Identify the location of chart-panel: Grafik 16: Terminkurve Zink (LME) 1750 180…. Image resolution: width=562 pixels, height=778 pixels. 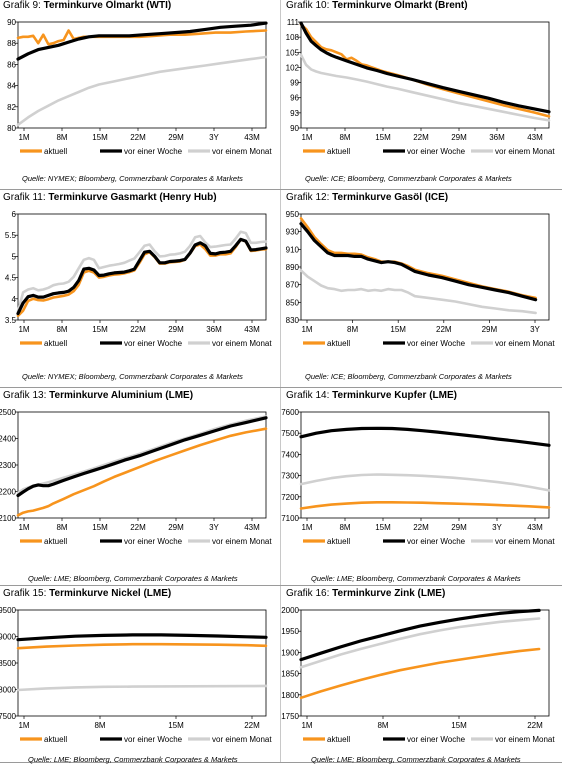
(421, 683).